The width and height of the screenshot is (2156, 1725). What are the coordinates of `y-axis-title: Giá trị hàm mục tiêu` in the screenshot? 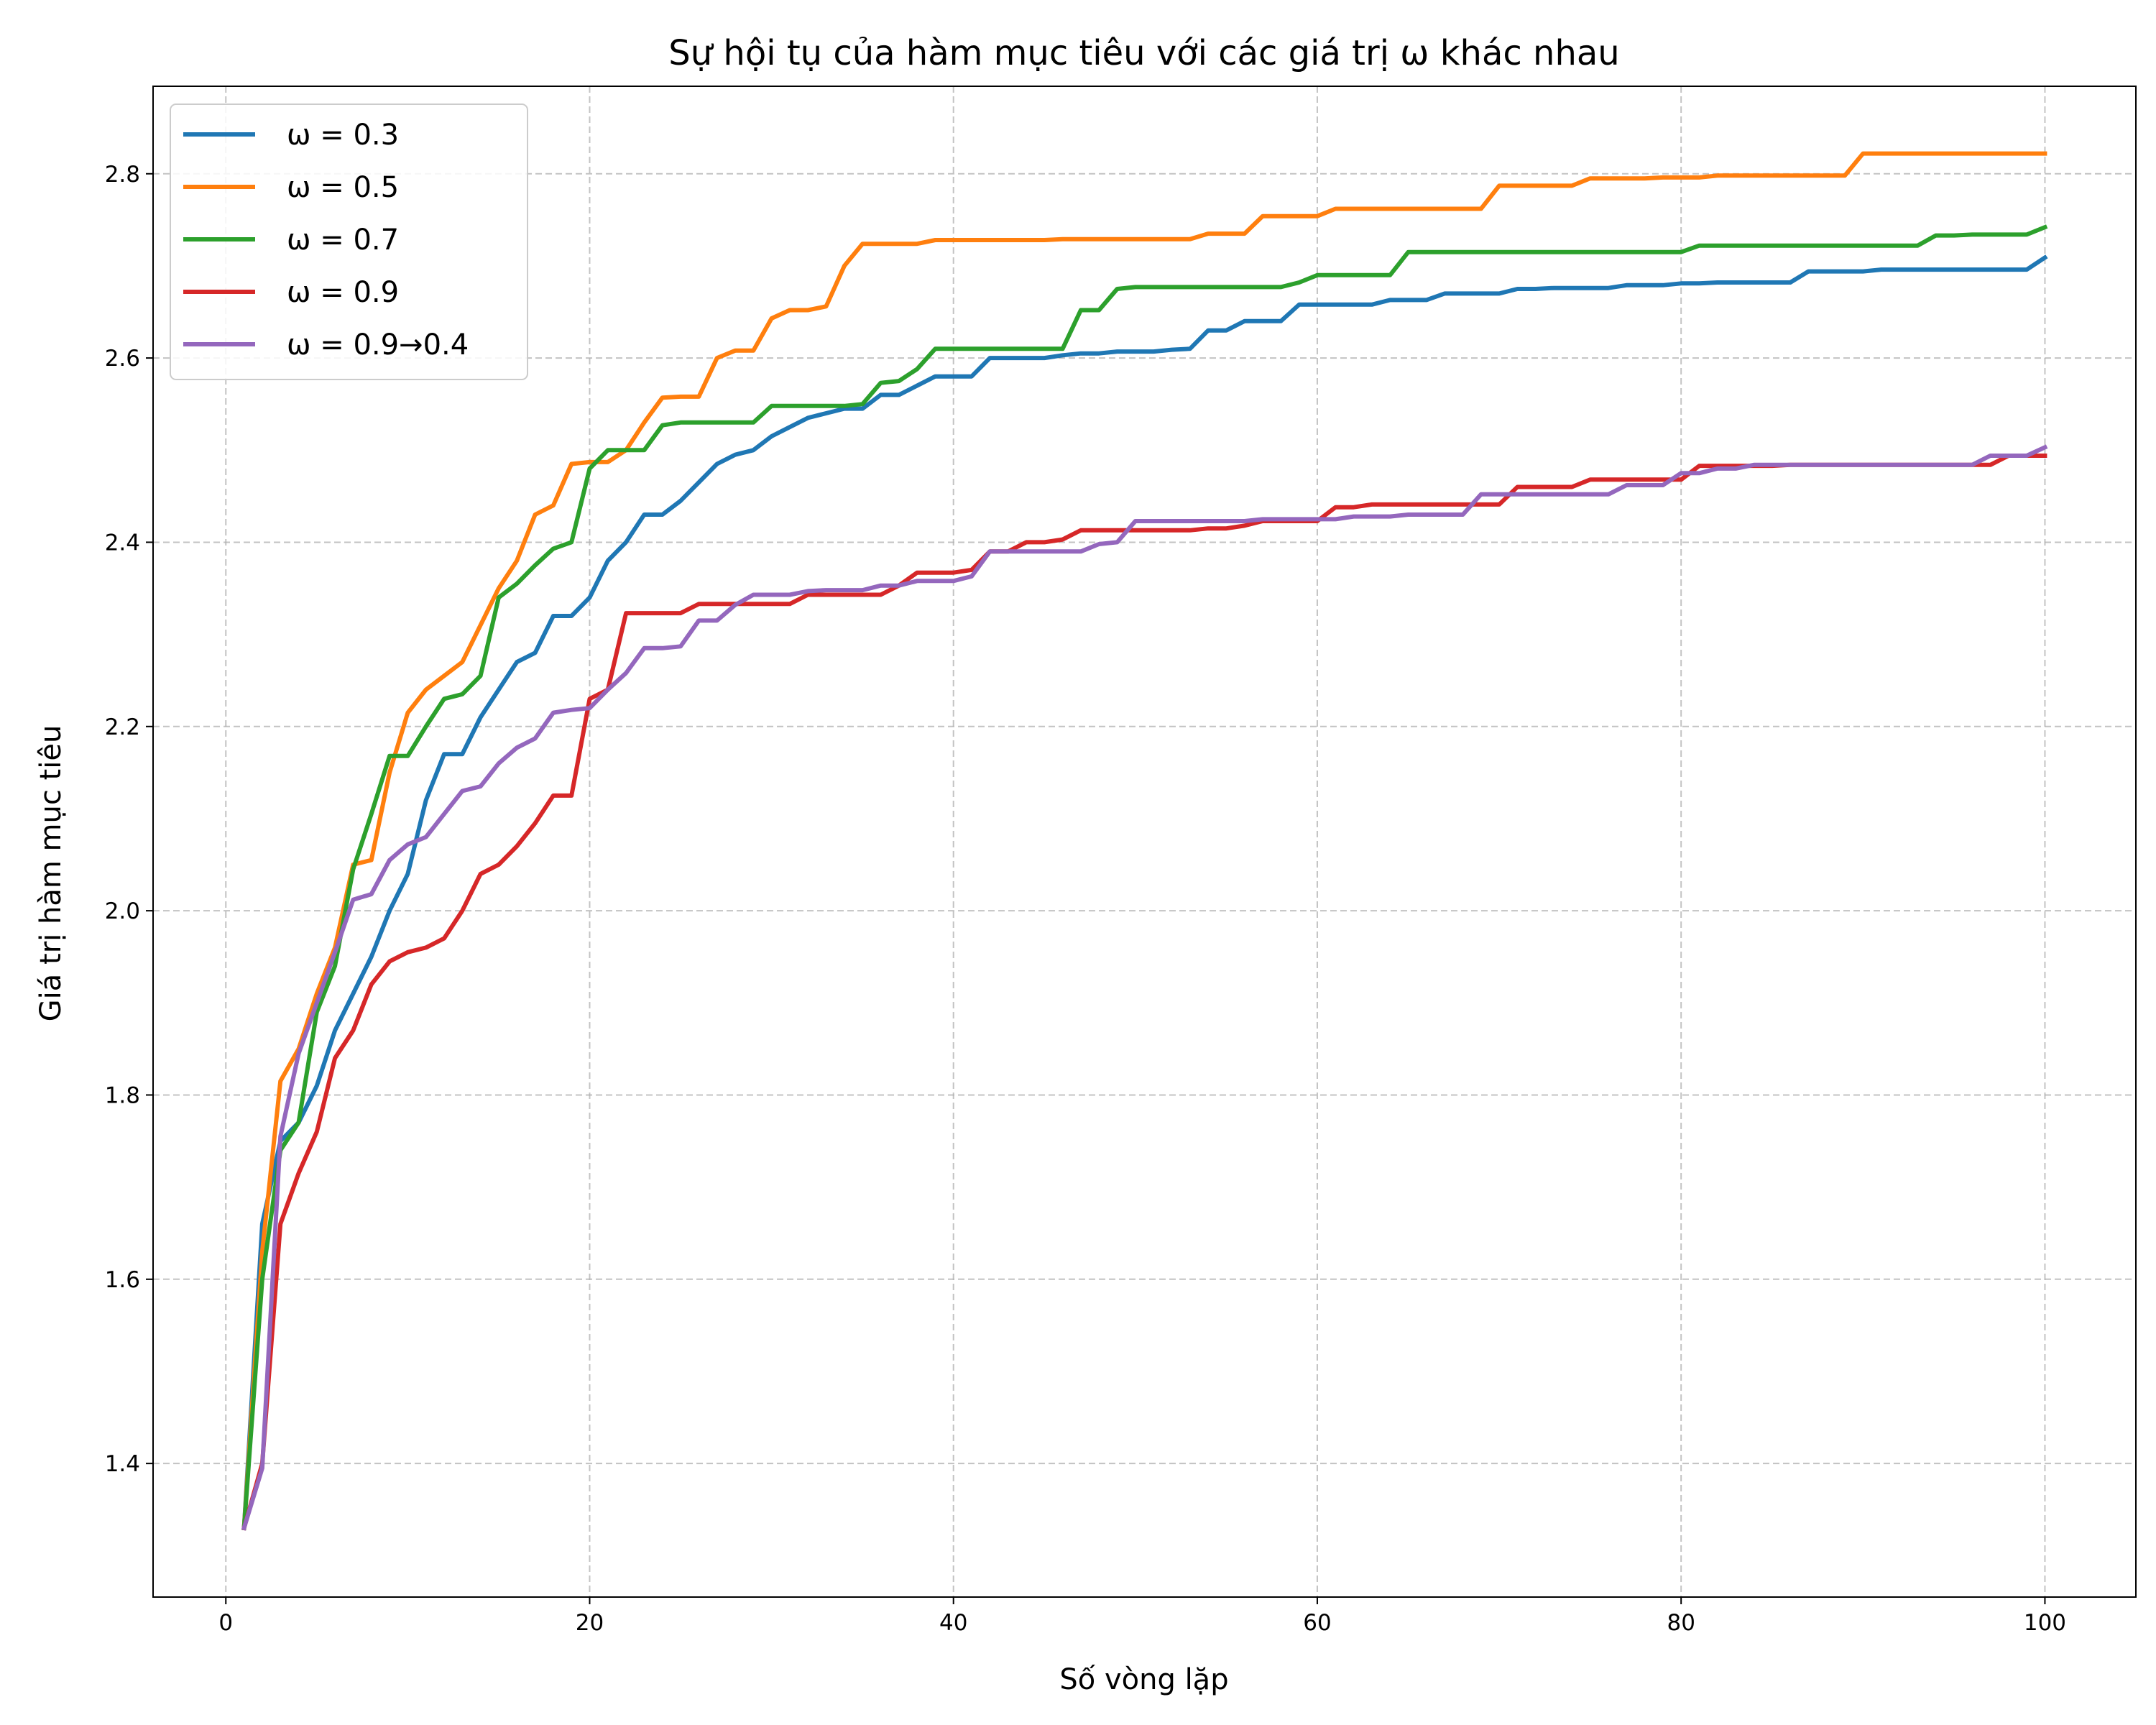 It's located at (51, 873).